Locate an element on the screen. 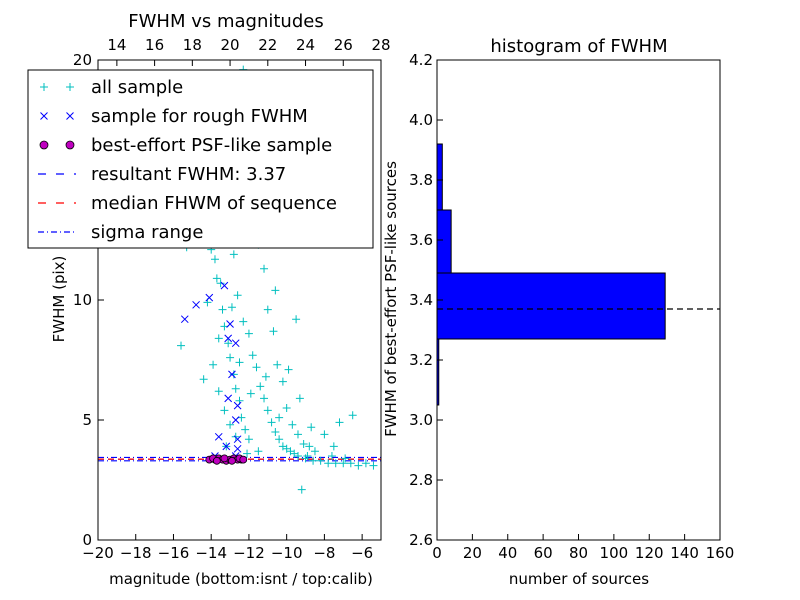 The image size is (800, 600). top-x-tick-label-5: 24 is located at coordinates (305, 45).